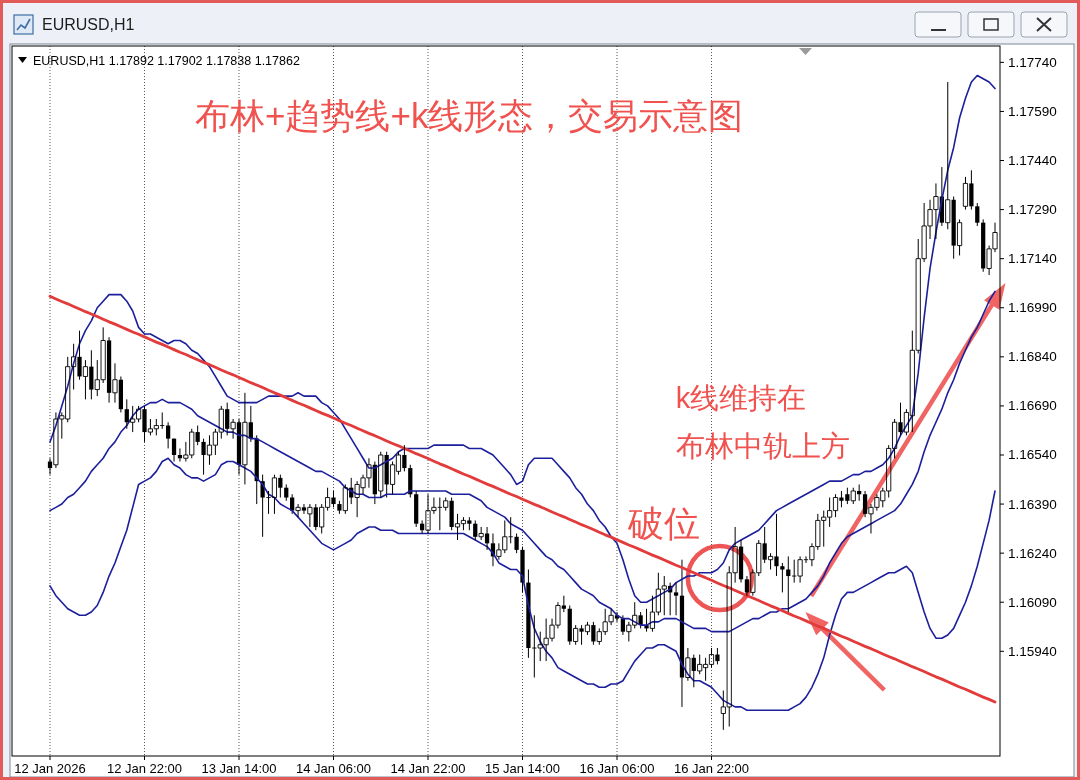  What do you see at coordinates (50, 768) in the screenshot?
I see `x-tick-label: 12 Jan 2026` at bounding box center [50, 768].